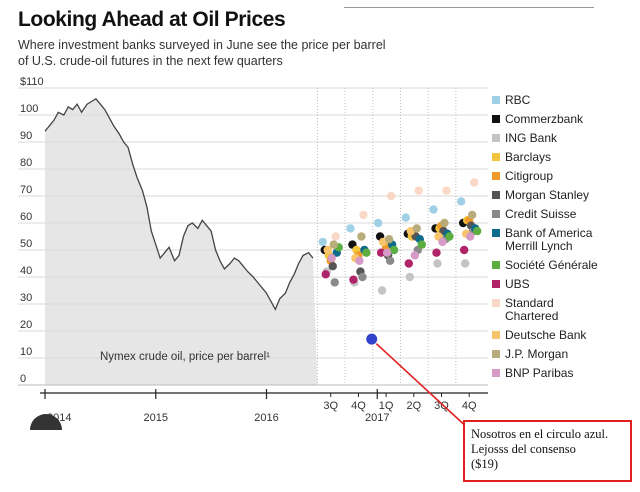  What do you see at coordinates (549, 239) in the screenshot?
I see `legend-label: Bank of America Merrill Lynch` at bounding box center [549, 239].